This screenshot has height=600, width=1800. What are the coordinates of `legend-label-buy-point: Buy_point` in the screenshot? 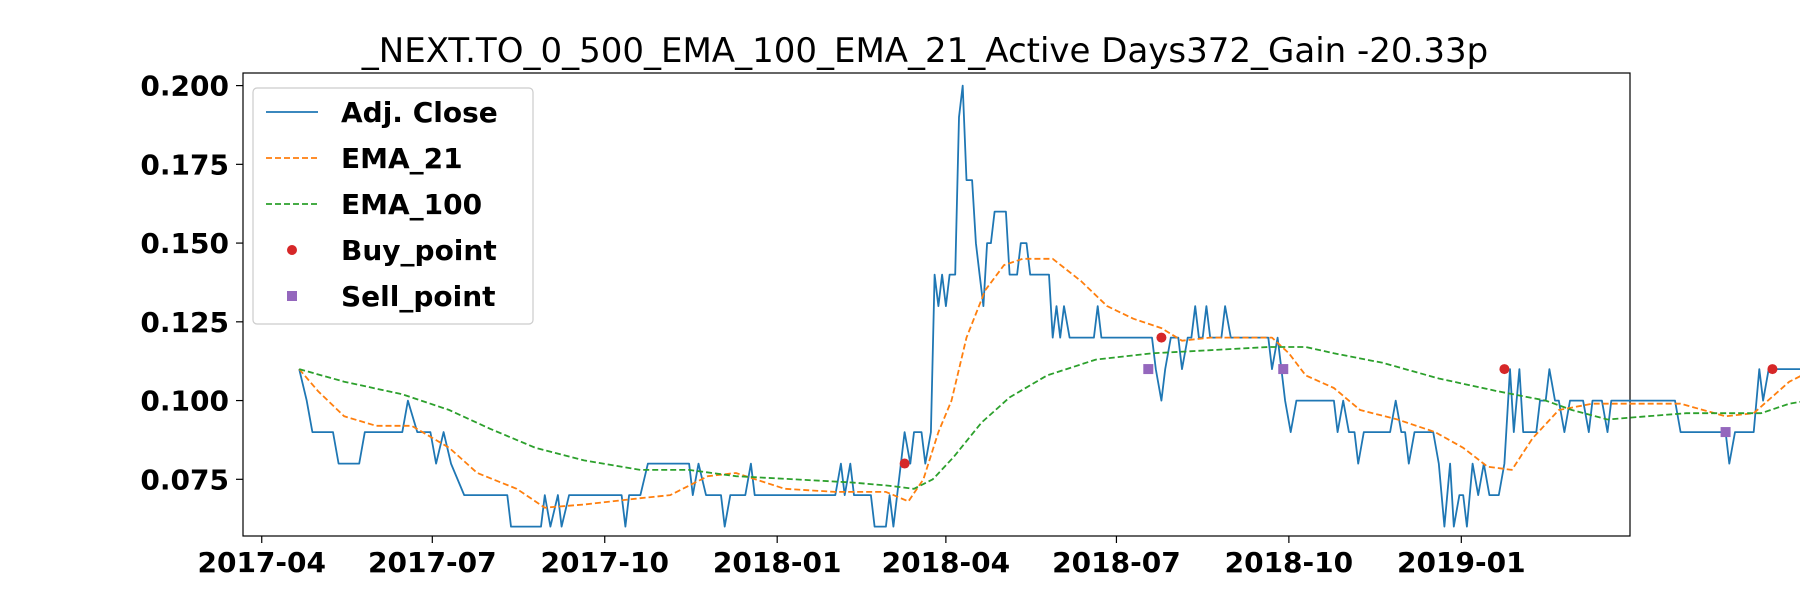 It's located at (419, 250).